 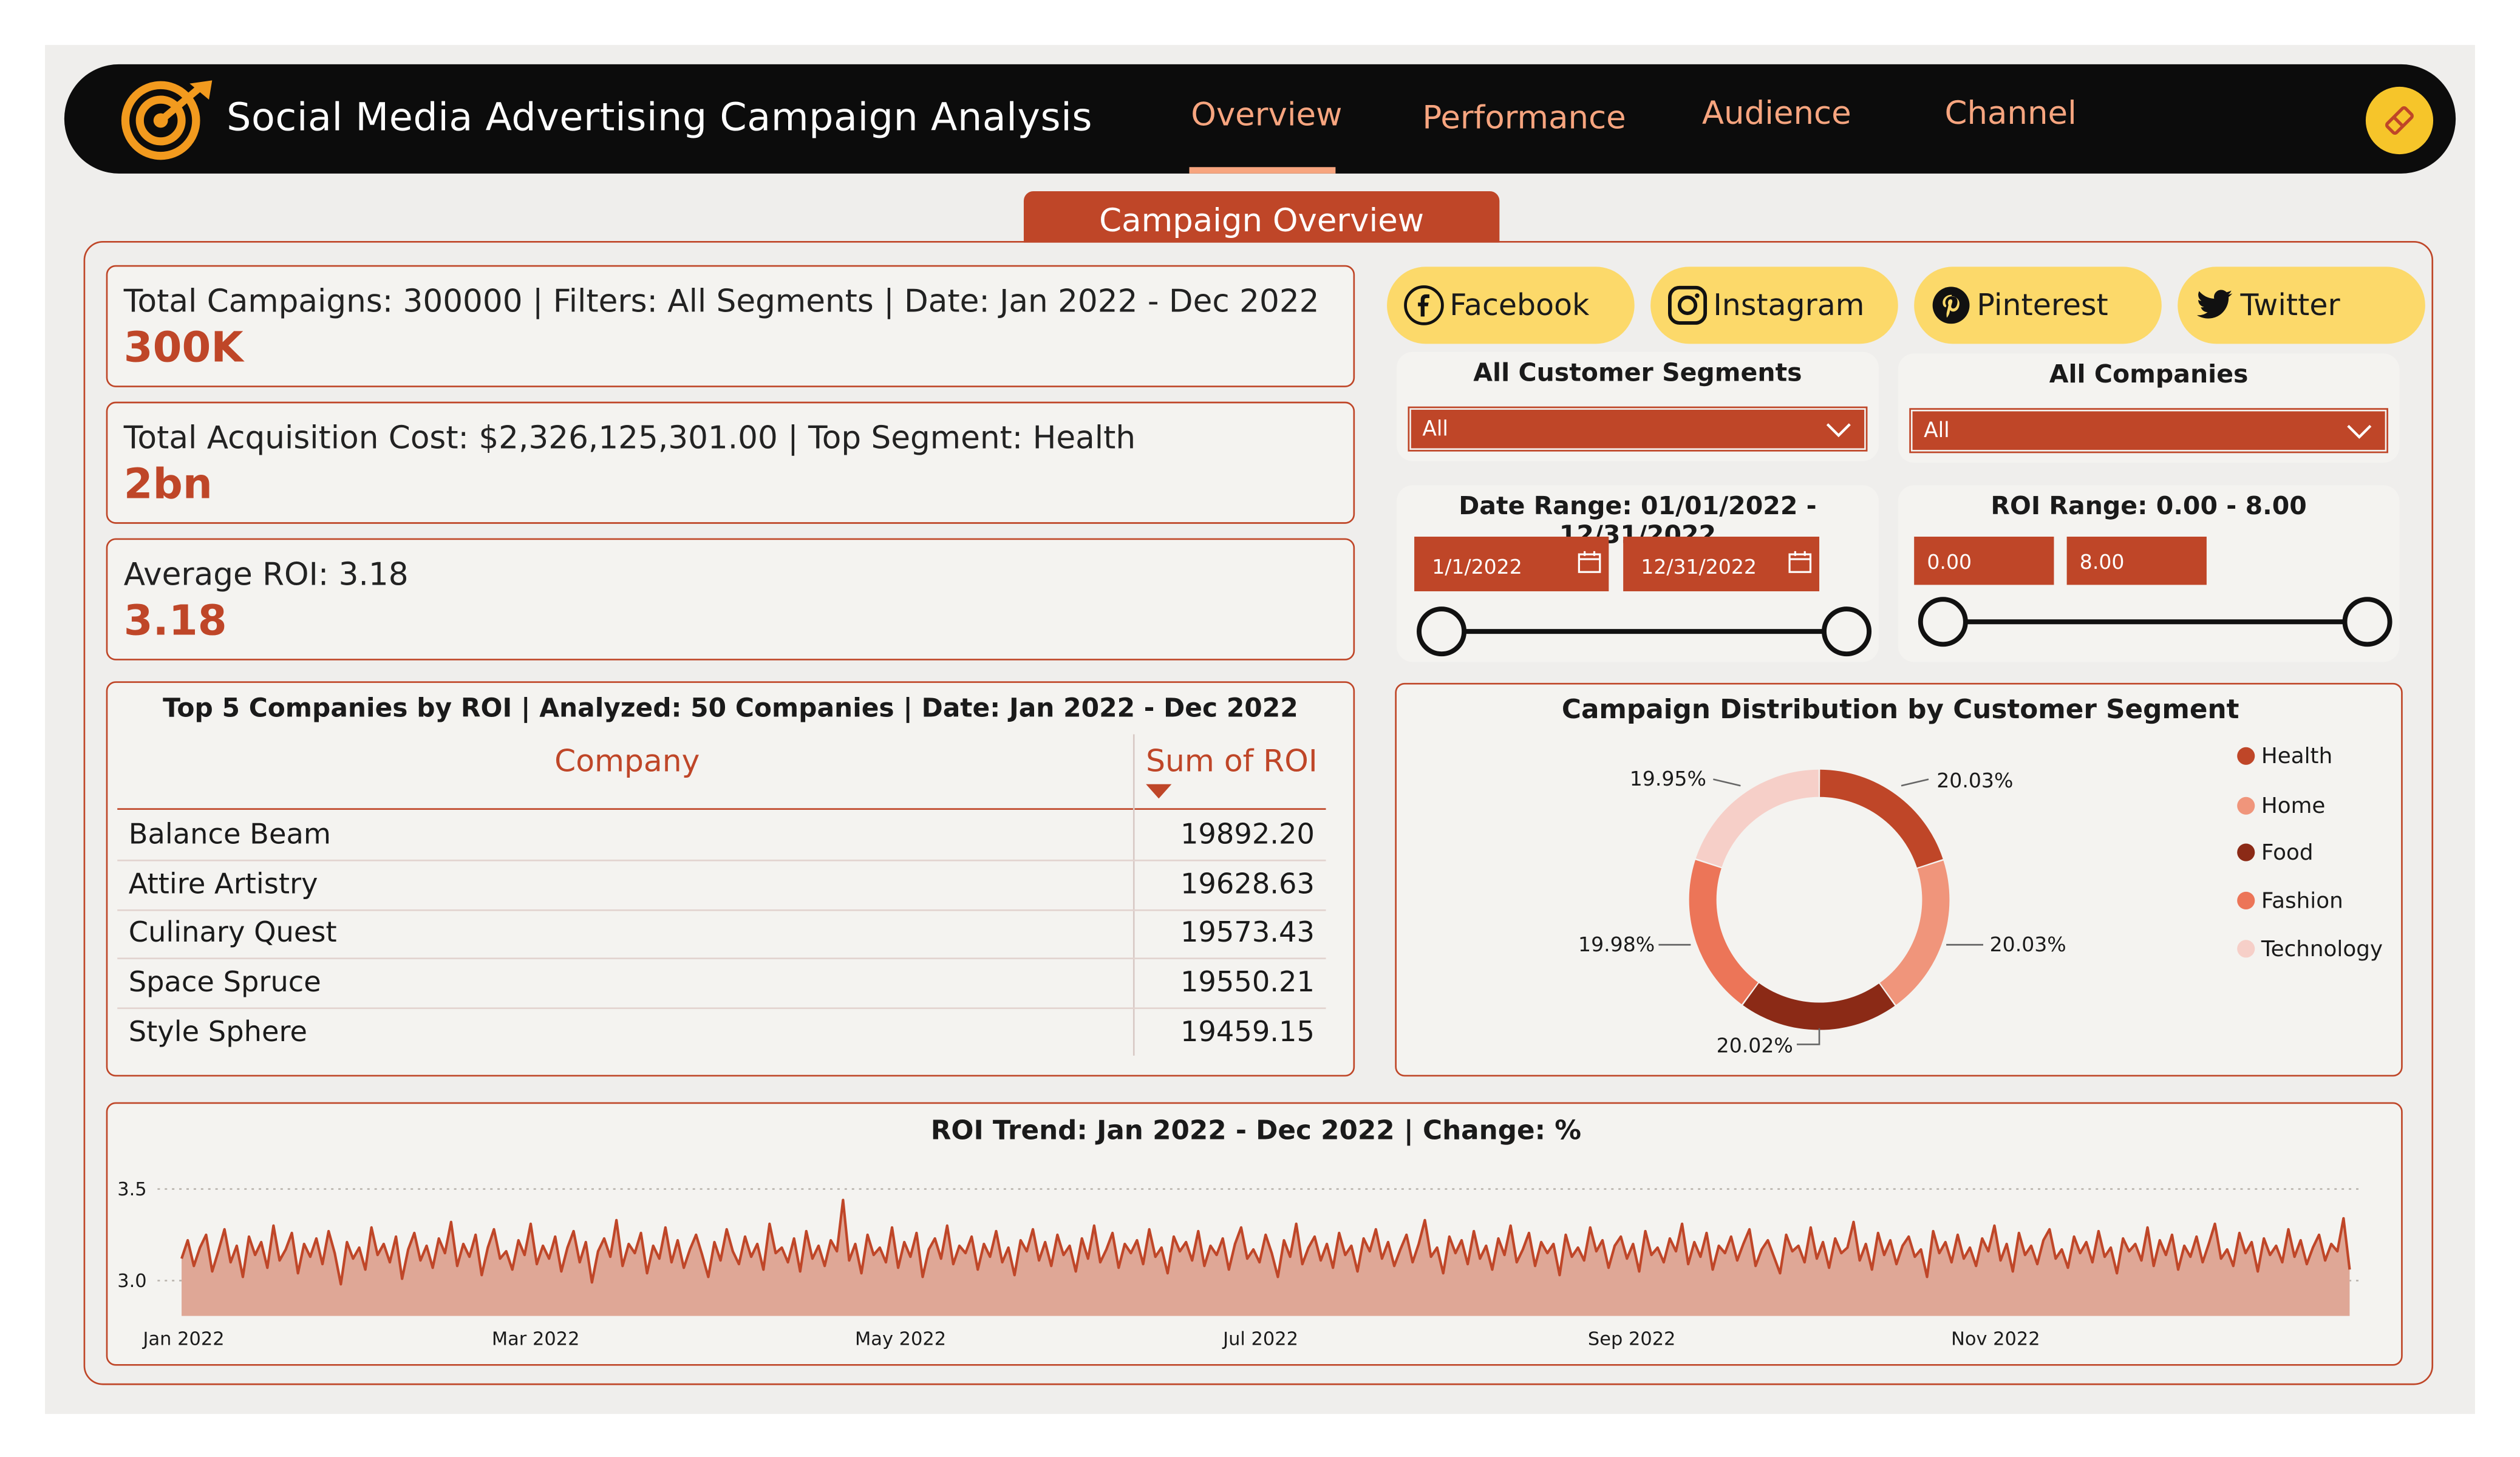 I want to click on legend-label: Food, so click(x=2287, y=853).